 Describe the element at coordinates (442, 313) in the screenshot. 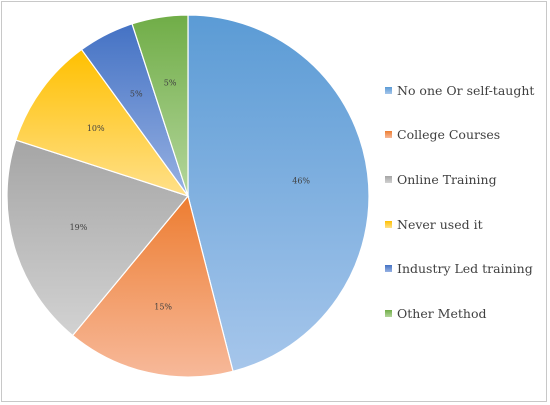

I see `legend-label: Other Method` at that location.